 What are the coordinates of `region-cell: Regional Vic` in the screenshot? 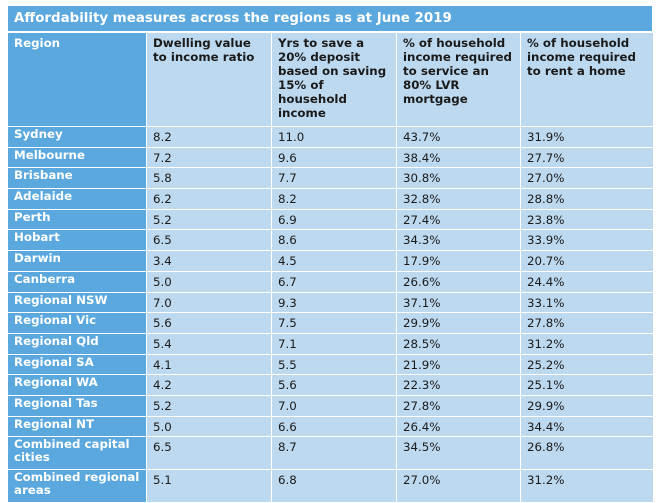 It's located at (77, 323).